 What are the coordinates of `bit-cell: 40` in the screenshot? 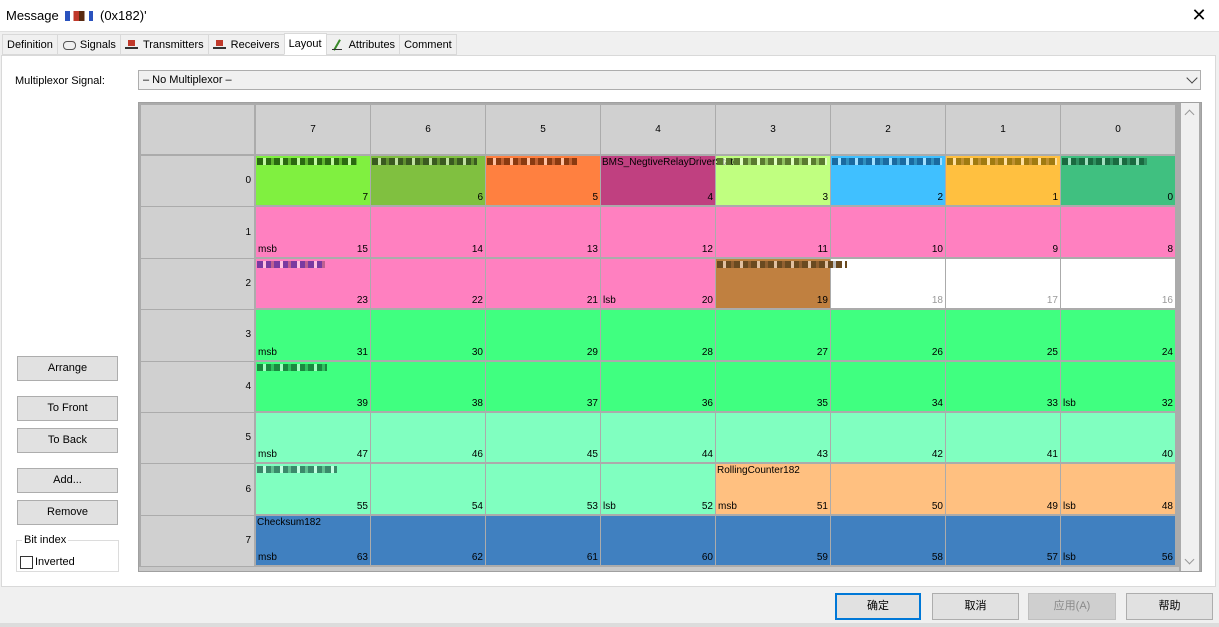 It's located at (1118, 438).